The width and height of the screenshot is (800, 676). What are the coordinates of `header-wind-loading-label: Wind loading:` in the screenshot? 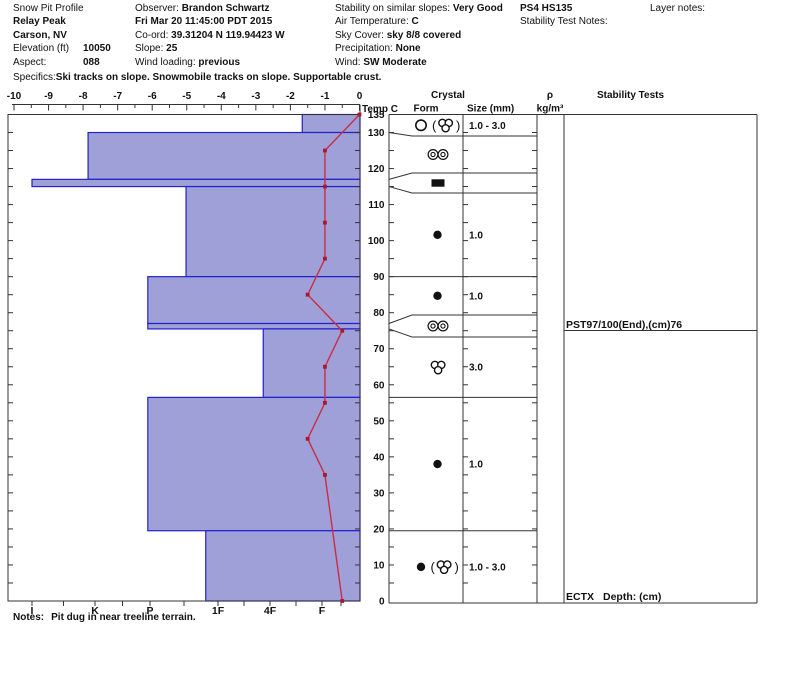 It's located at (165, 62).